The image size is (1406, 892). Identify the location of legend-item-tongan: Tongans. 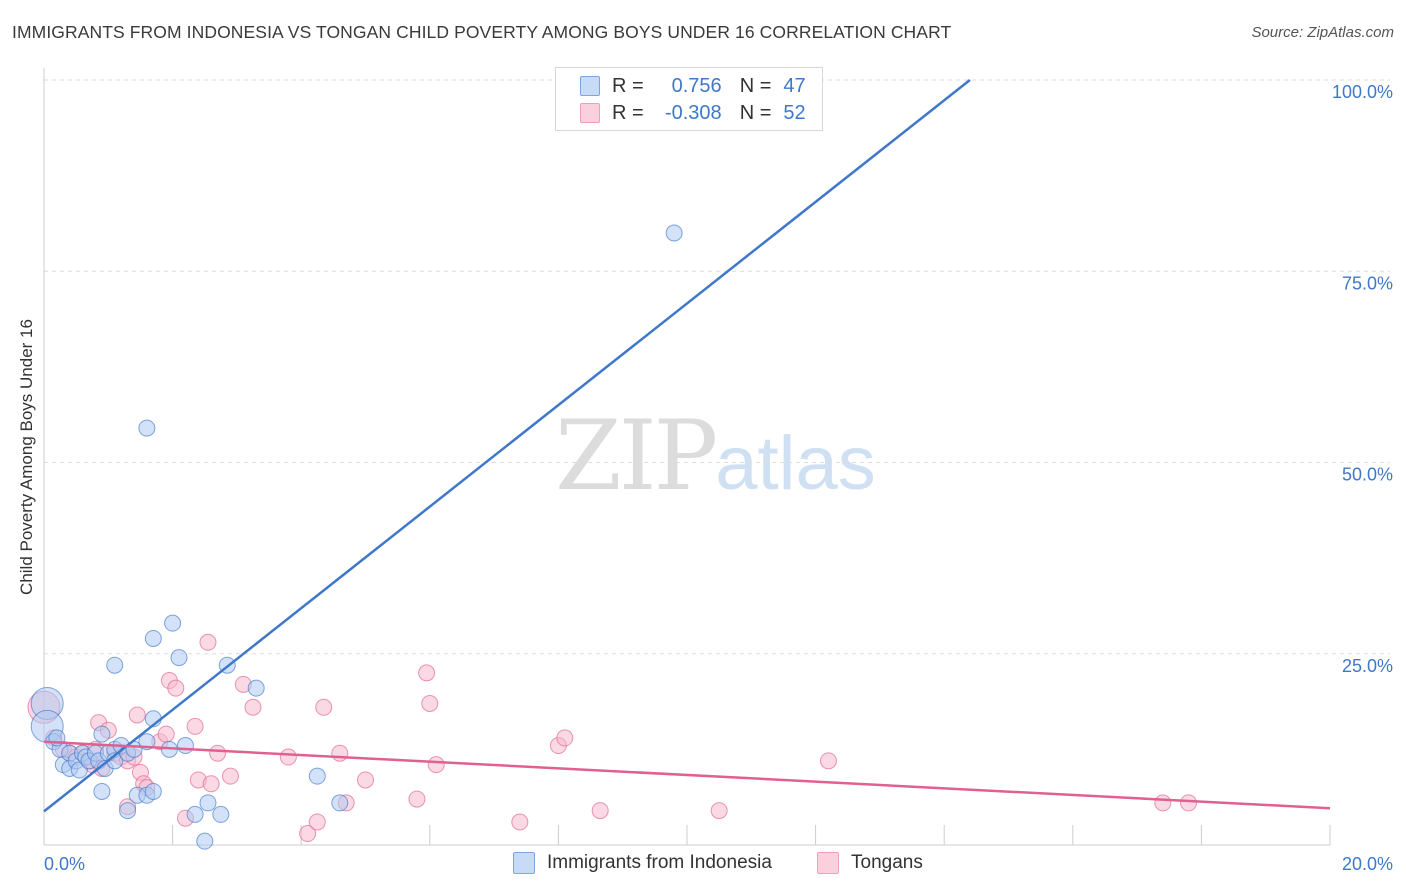
(870, 863).